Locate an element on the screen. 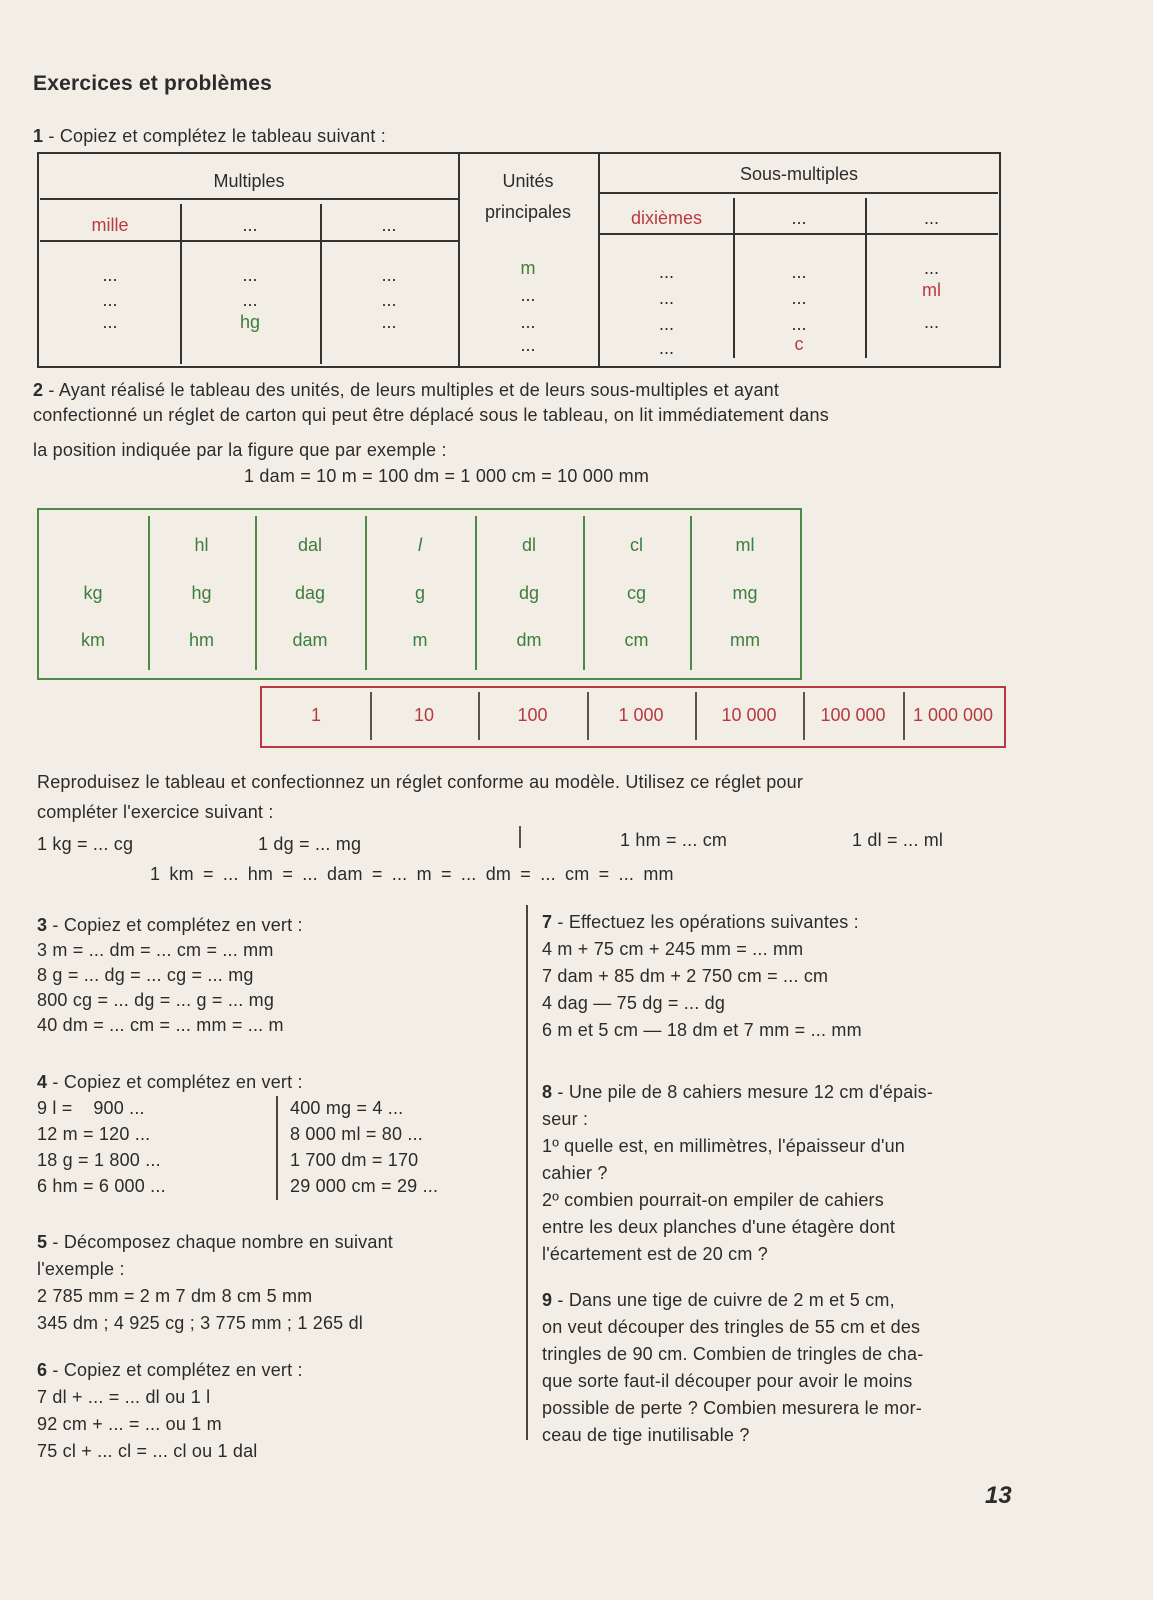 The height and width of the screenshot is (1600, 1153). ex3-title: 3 - Copiez et complétez en vert : is located at coordinates (170, 925).